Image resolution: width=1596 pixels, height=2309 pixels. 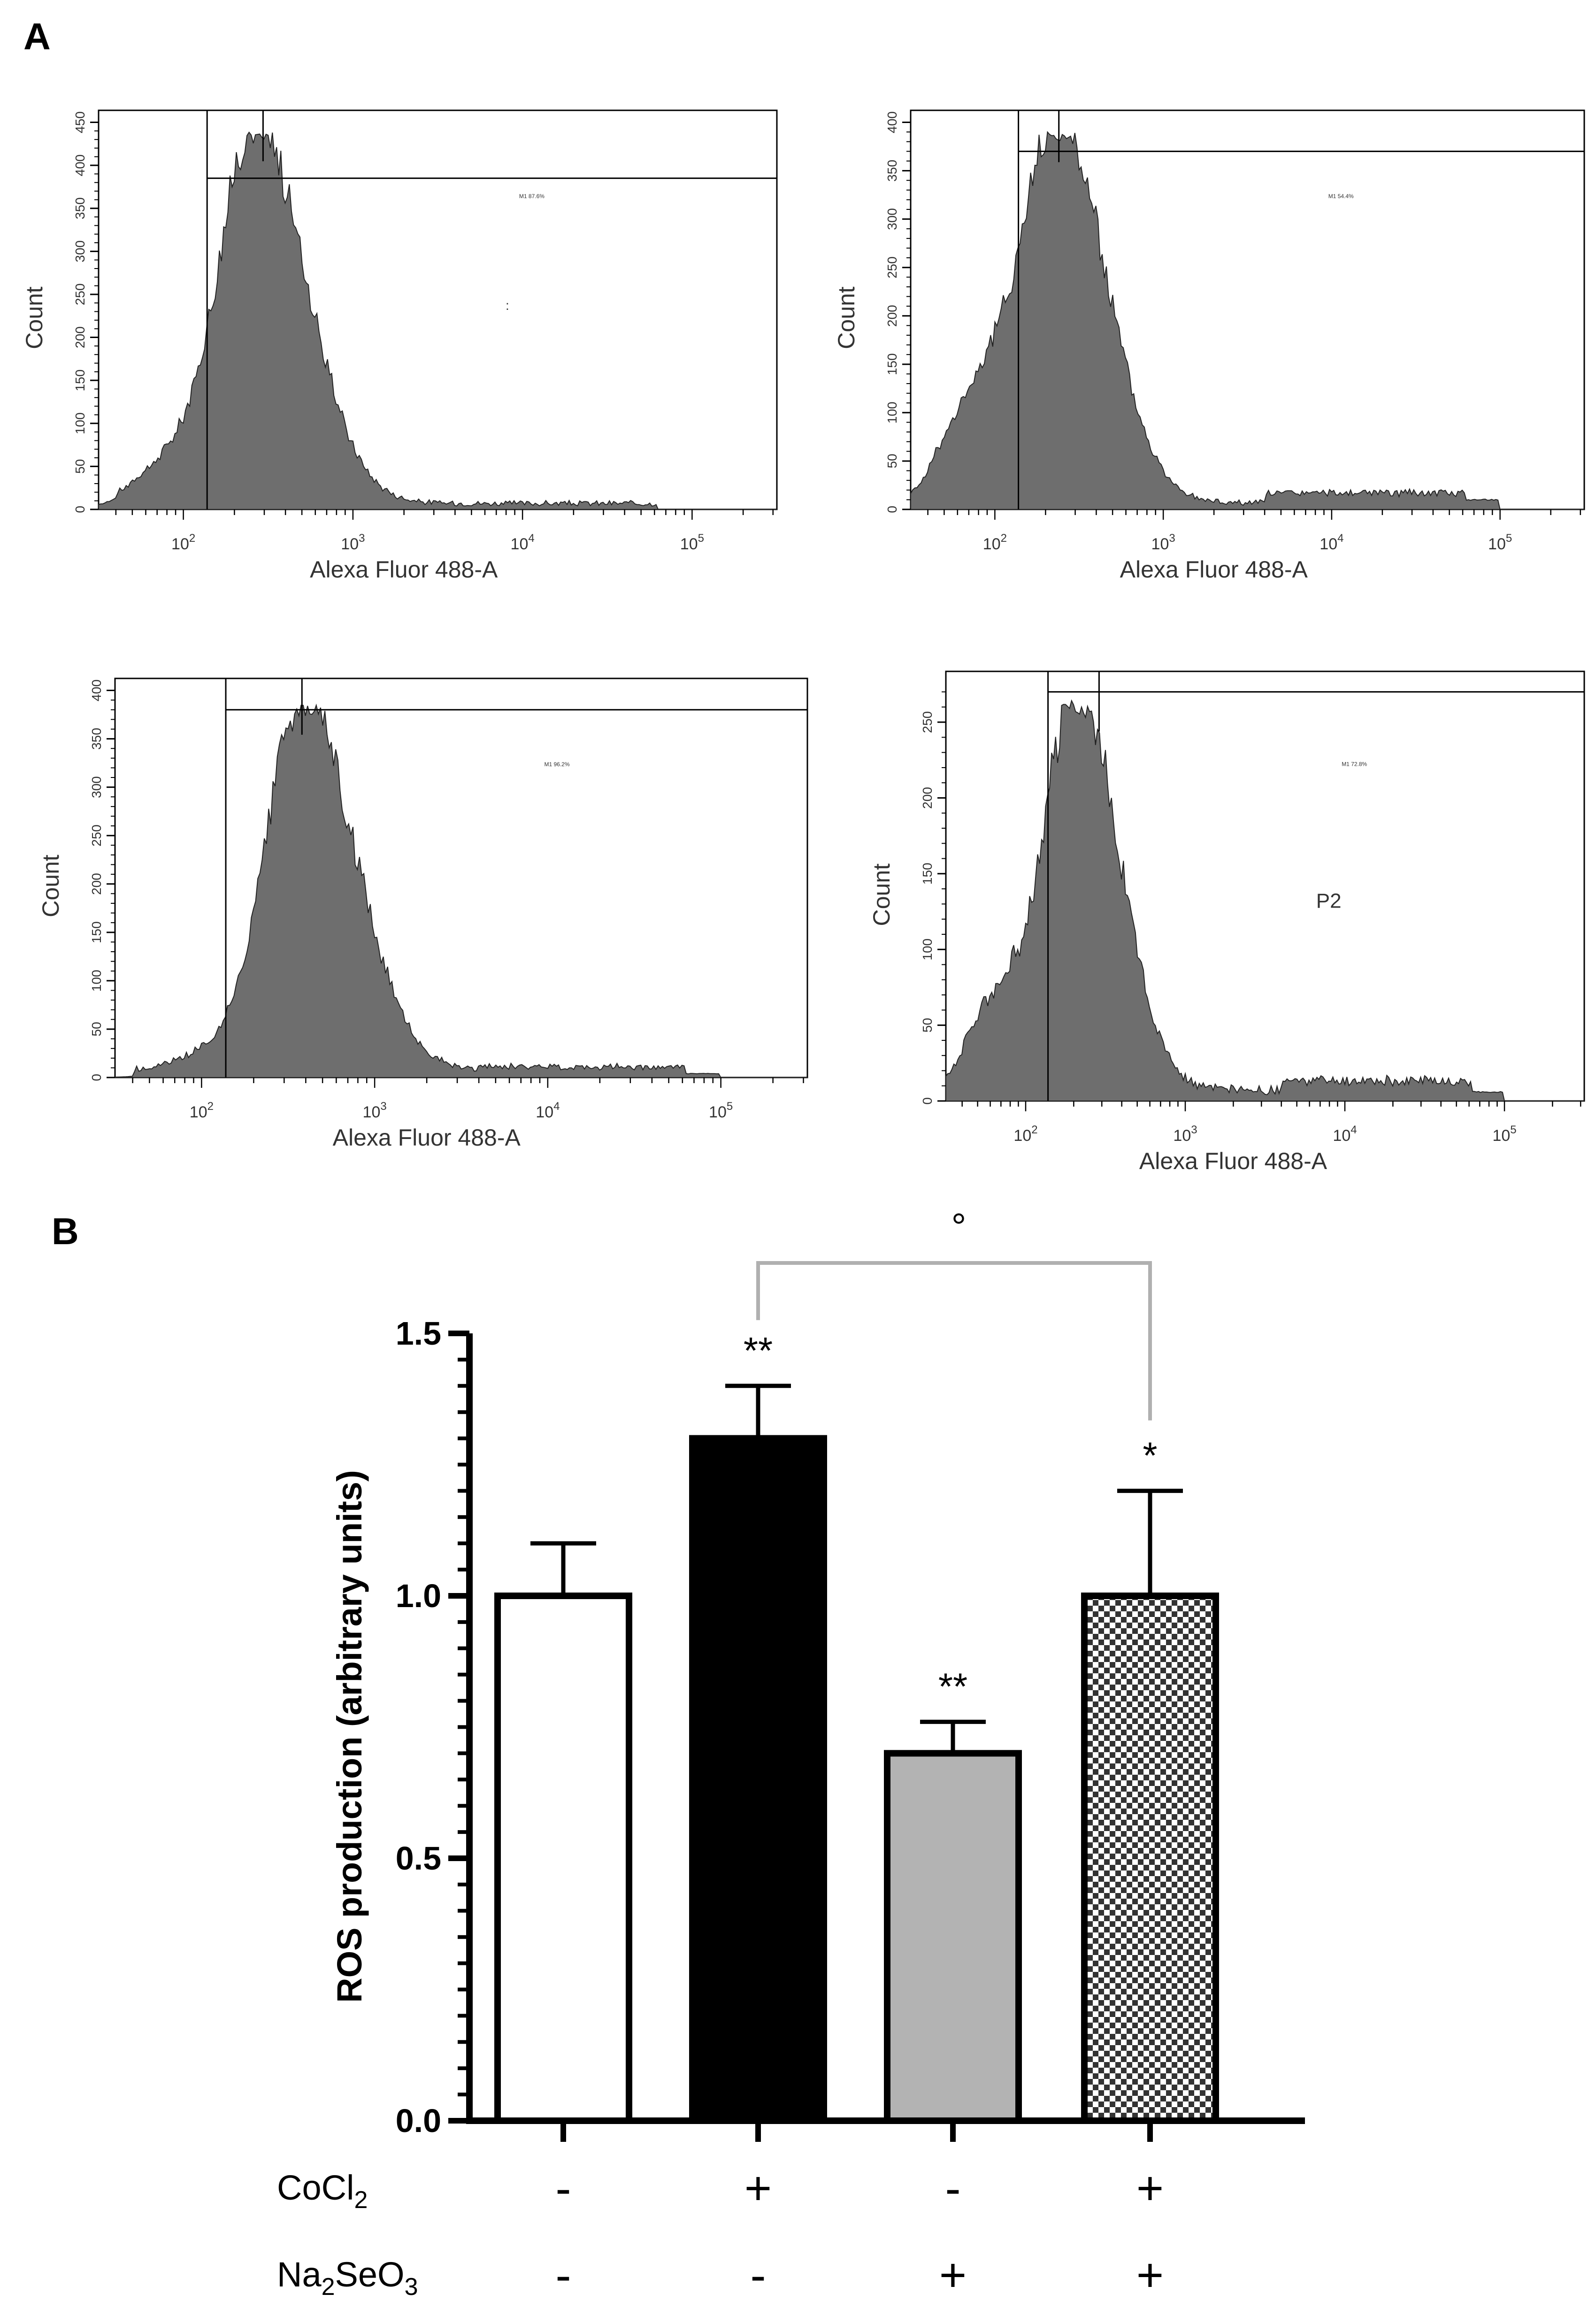 I want to click on y-tick-label: 0.5, so click(x=419, y=1858).